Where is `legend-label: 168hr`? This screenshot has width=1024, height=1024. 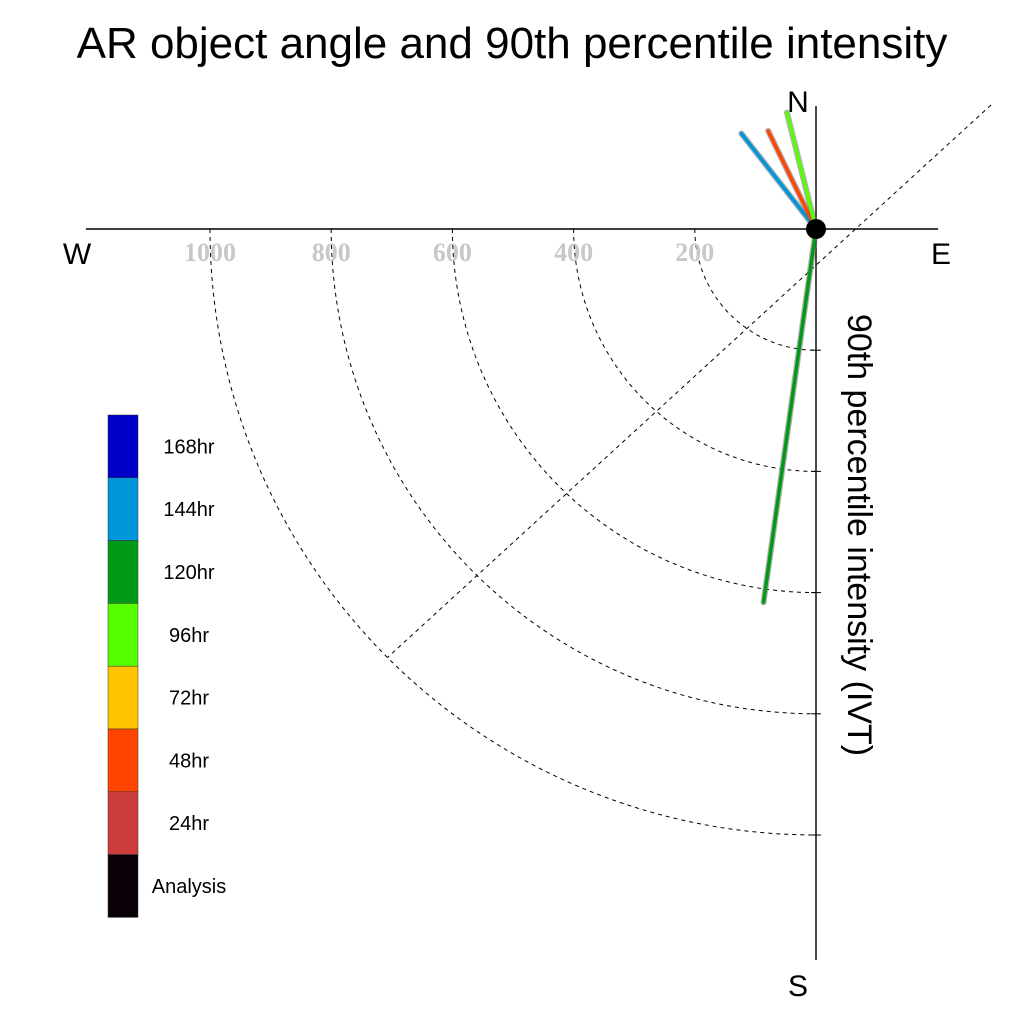
legend-label: 168hr is located at coordinates (188, 447).